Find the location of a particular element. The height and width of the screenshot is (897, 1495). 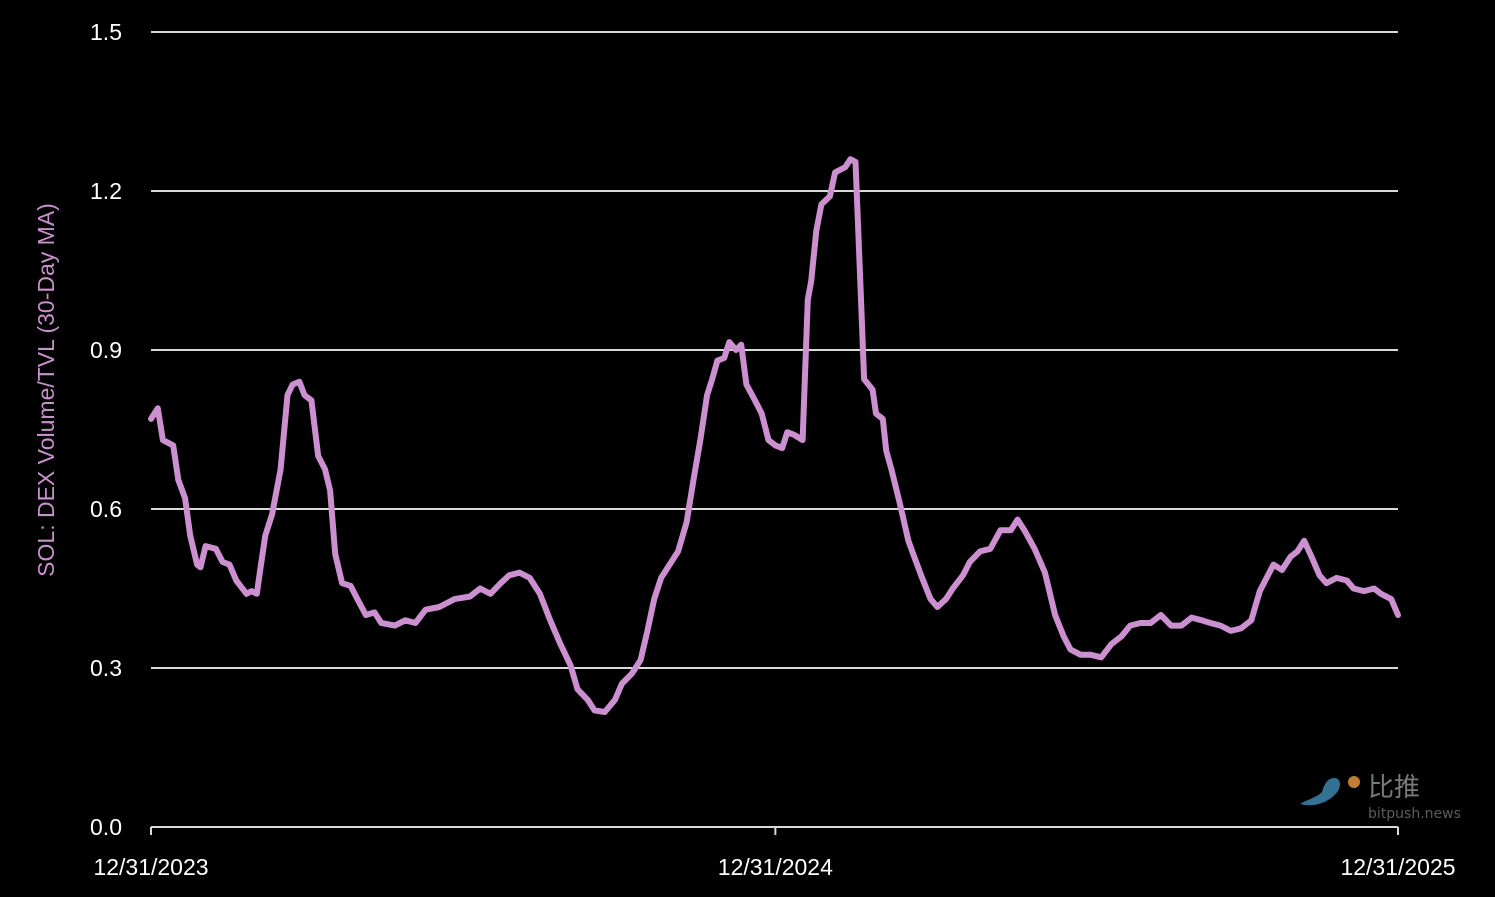

x-tick-label: 12/31/2024 is located at coordinates (775, 867).